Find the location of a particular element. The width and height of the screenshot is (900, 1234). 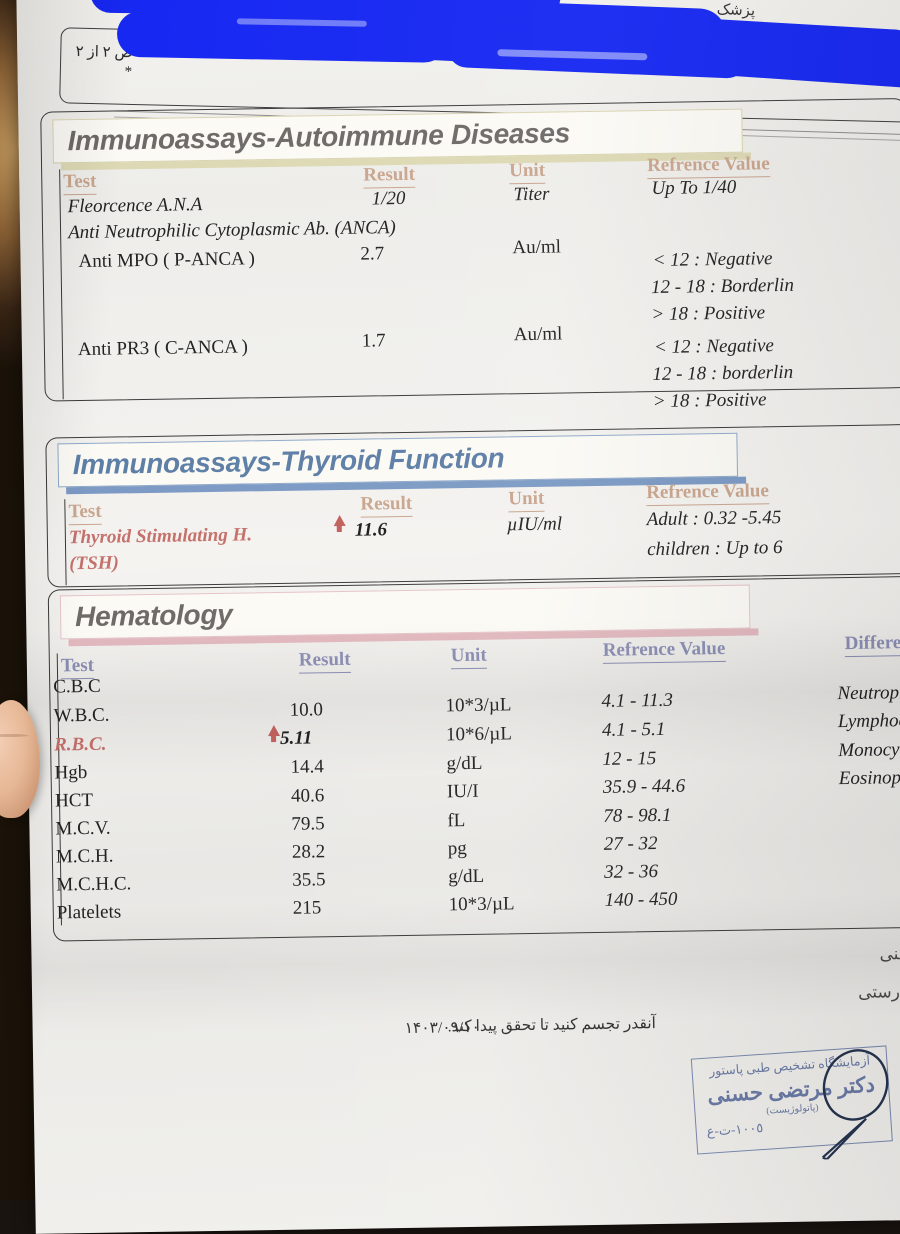

letterhead-website: www.Pasteur is located at coordinates (249, 9).